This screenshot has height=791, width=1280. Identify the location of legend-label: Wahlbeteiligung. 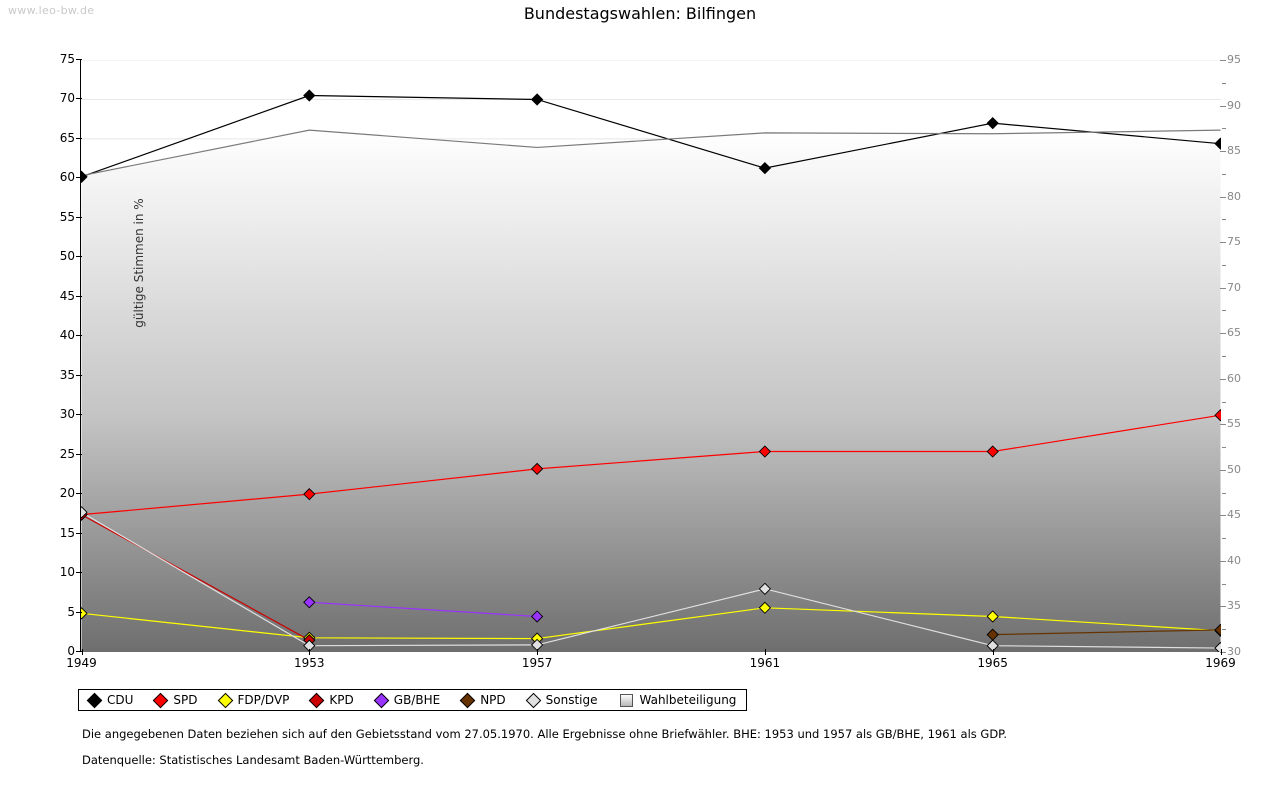
(688, 700).